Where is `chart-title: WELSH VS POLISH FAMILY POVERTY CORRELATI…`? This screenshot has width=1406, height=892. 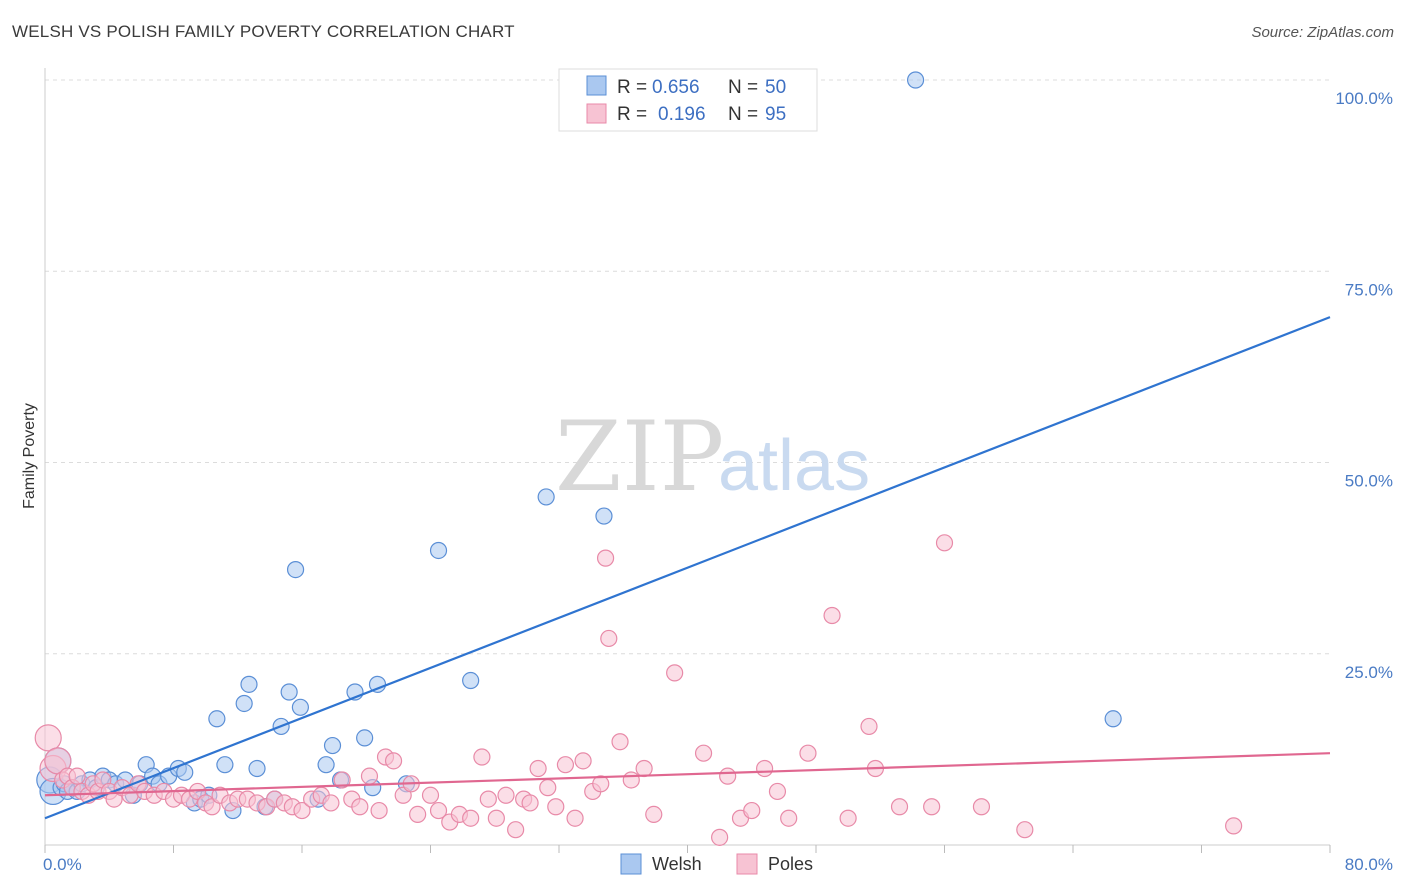
chart-title: WELSH VS POLISH FAMILY POVERTY CORRELATI… is located at coordinates (263, 31).